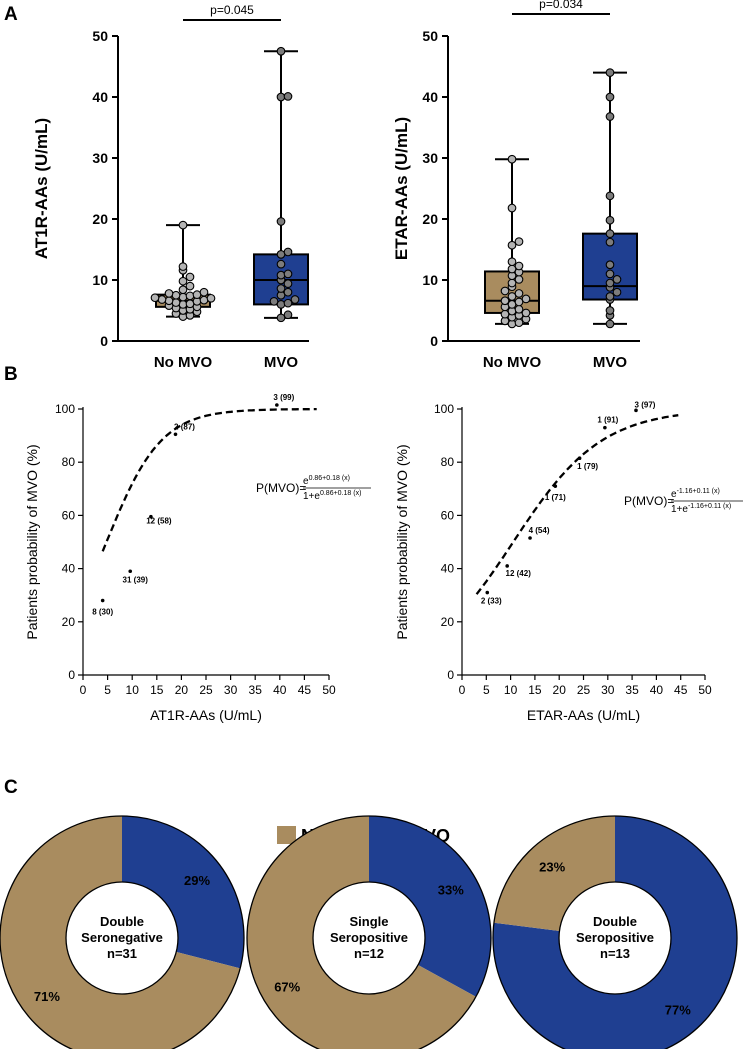  Describe the element at coordinates (287, 986) in the screenshot. I see `slice-percent-label: 67%` at that location.